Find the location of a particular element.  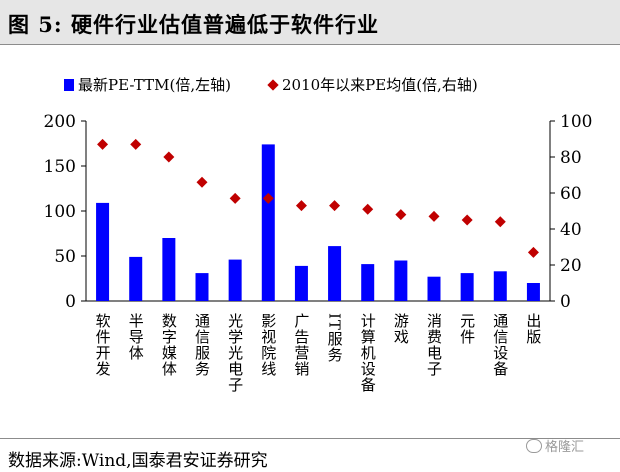

category-label: 消费电子 is located at coordinates (434, 345).